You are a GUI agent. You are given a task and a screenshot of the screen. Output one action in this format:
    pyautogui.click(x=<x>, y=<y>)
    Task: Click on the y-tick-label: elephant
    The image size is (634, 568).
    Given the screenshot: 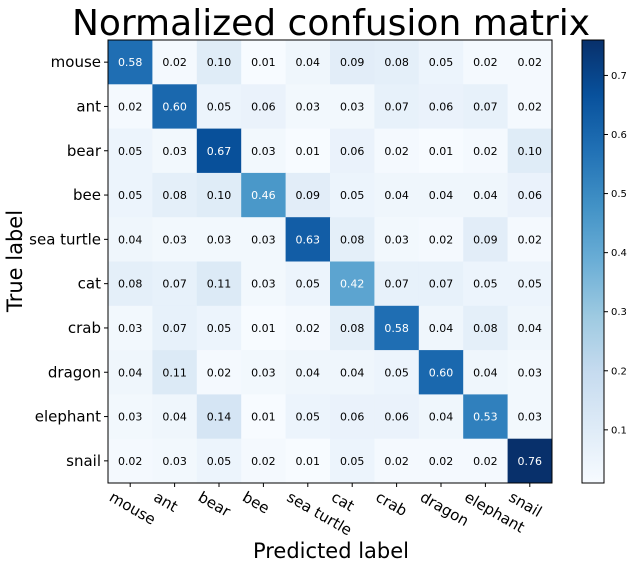 What is the action you would take?
    pyautogui.click(x=68, y=417)
    